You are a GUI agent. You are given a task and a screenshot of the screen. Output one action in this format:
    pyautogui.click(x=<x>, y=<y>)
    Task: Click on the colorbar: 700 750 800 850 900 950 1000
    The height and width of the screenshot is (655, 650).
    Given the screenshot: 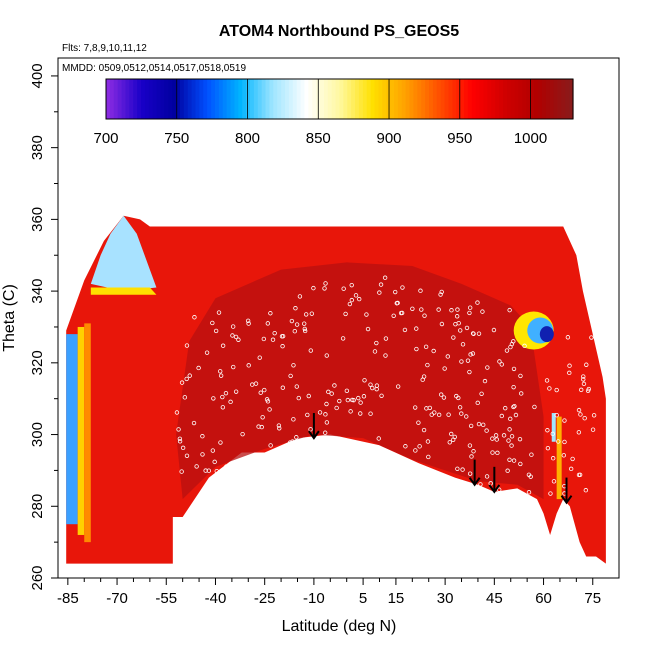 What is the action you would take?
    pyautogui.click(x=333, y=112)
    